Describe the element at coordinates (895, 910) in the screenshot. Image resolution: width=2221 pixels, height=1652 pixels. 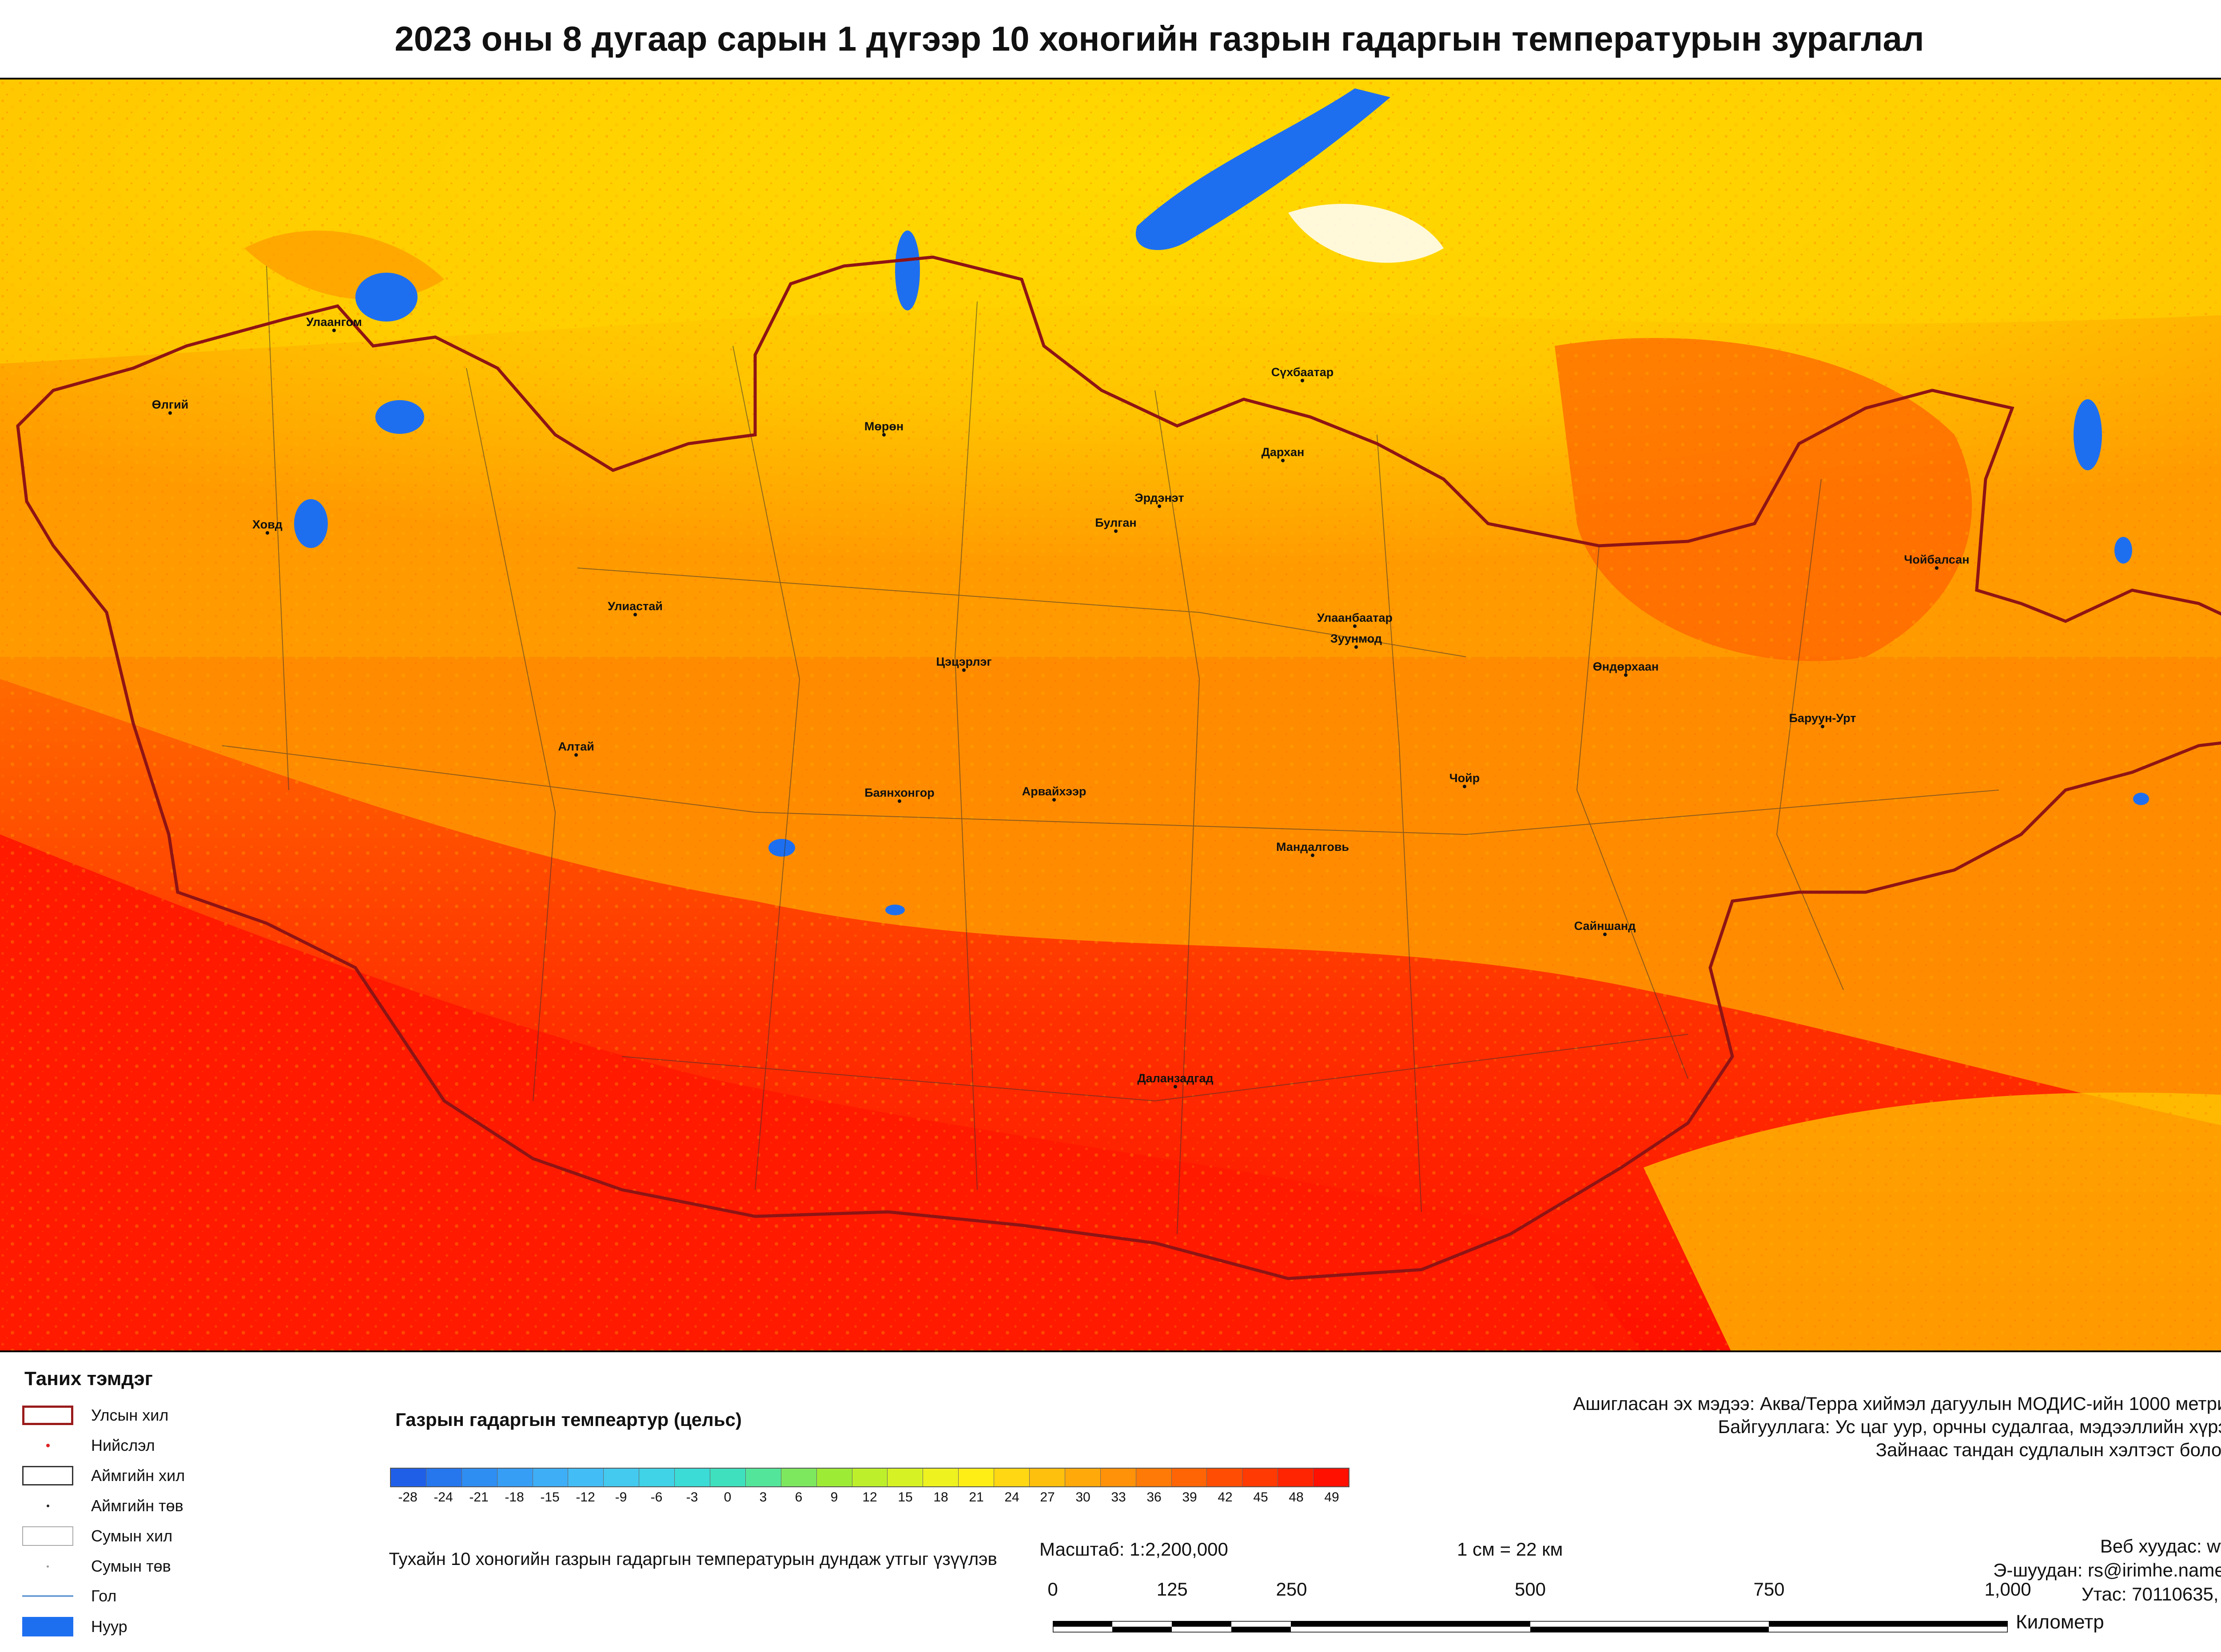
I see `lake-boon-tsagaan` at that location.